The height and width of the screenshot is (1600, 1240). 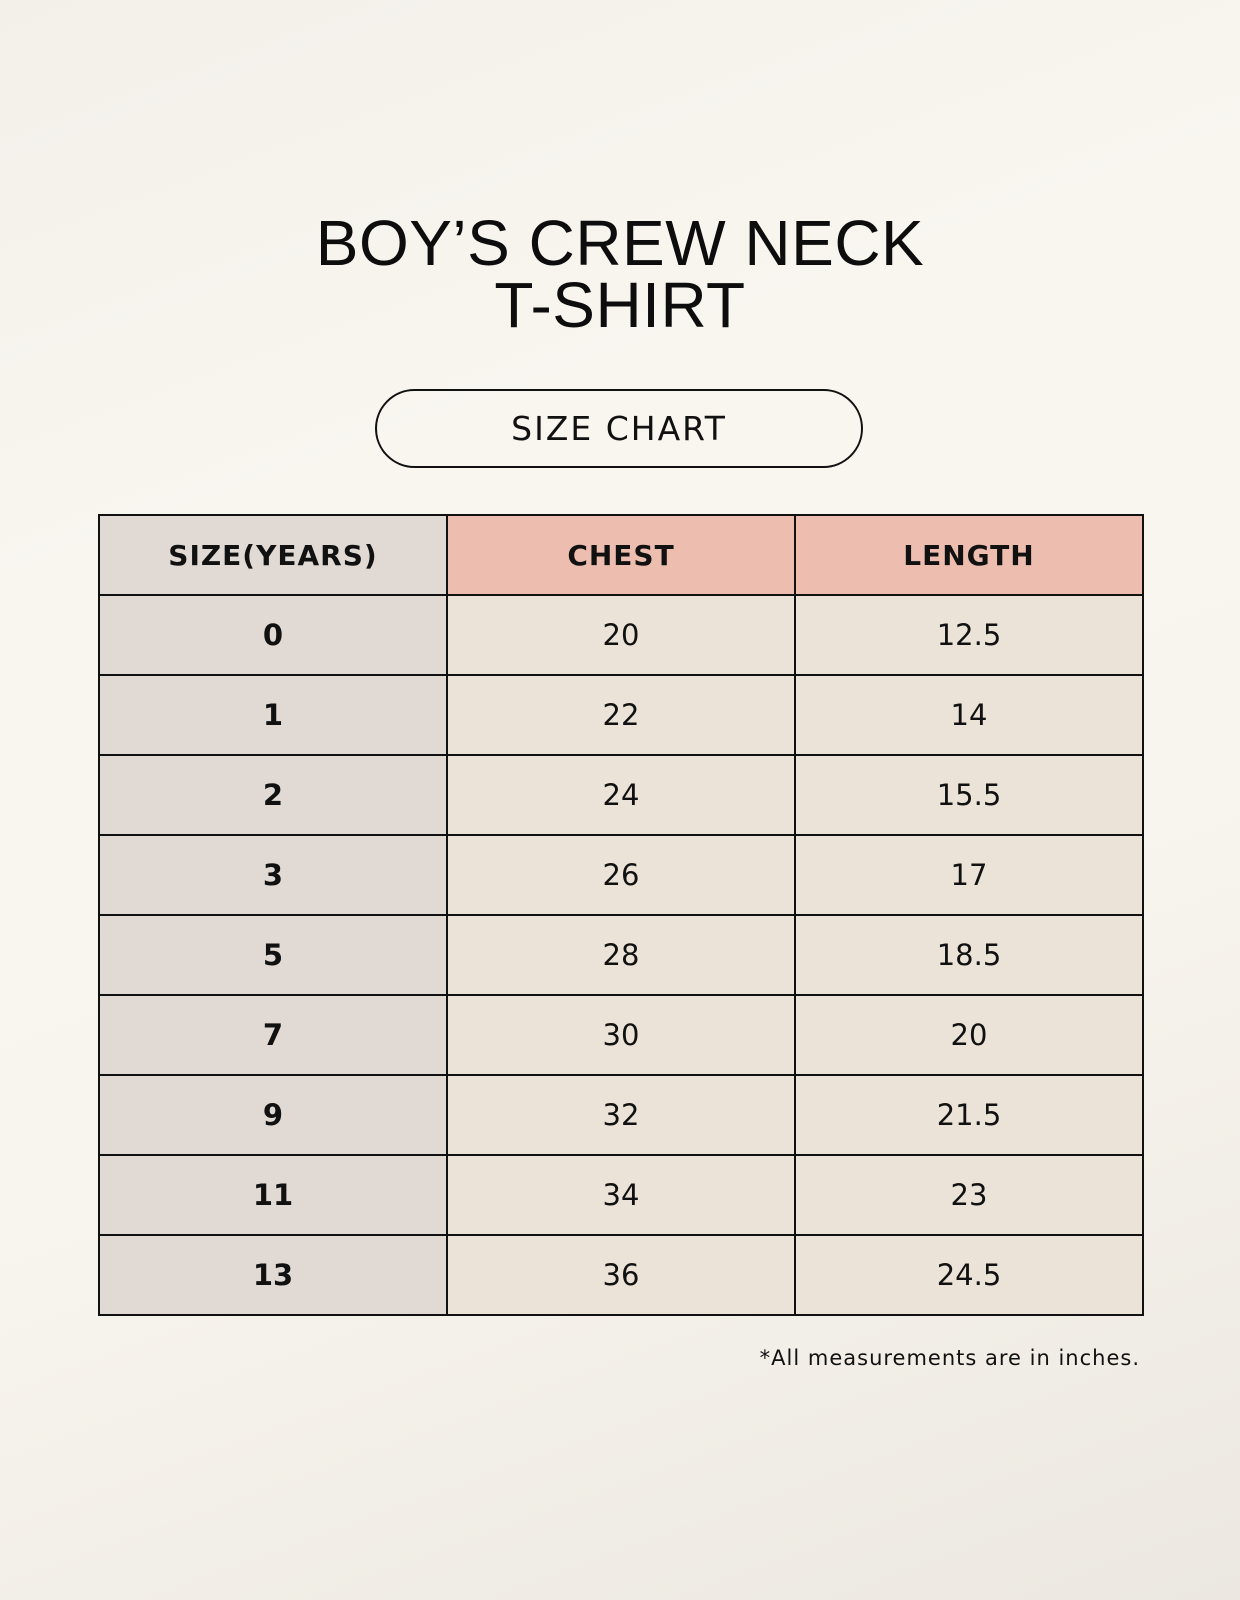 What do you see at coordinates (619, 428) in the screenshot?
I see `size-chart-badge: SIZE CHART` at bounding box center [619, 428].